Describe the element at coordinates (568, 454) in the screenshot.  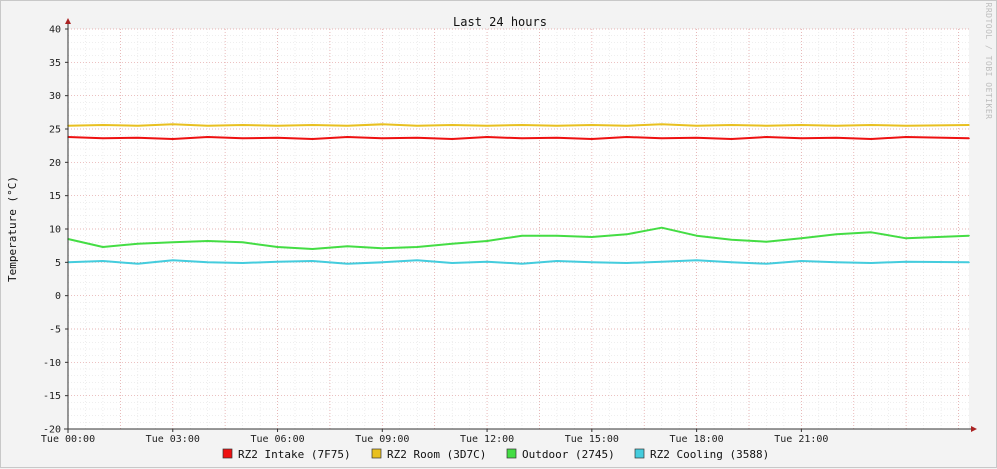
I see `legend-label: Outdoor (2745)` at that location.